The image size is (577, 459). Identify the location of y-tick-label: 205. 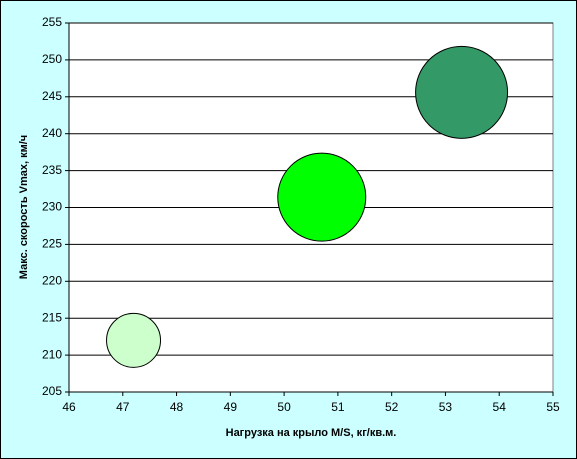
(52, 391).